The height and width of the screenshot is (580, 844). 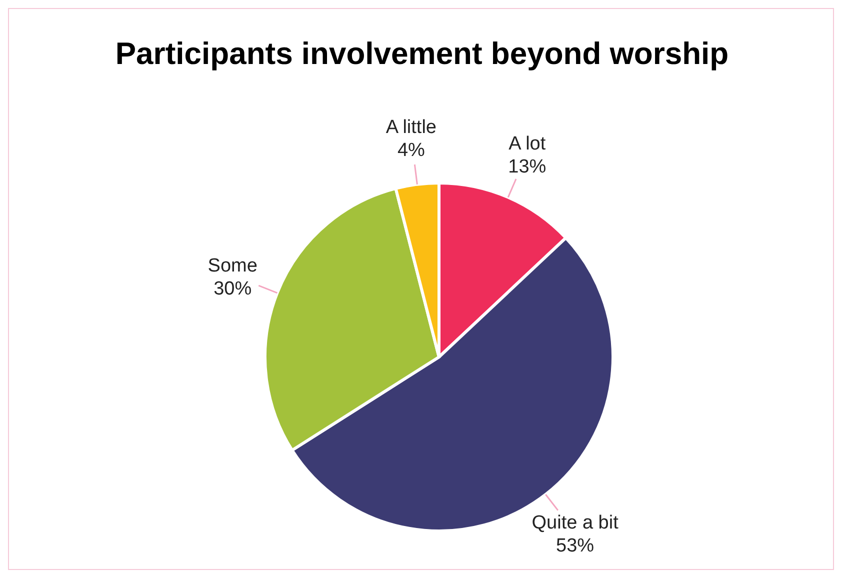 What do you see at coordinates (233, 289) in the screenshot?
I see `data-label: 30%` at bounding box center [233, 289].